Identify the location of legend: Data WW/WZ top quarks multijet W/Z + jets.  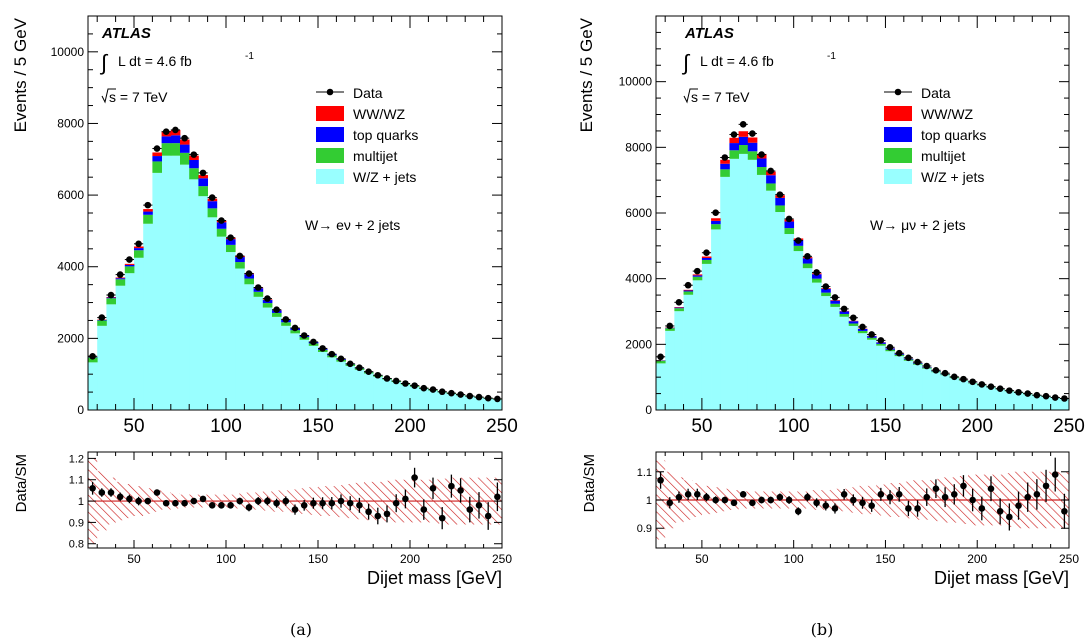
(935, 135).